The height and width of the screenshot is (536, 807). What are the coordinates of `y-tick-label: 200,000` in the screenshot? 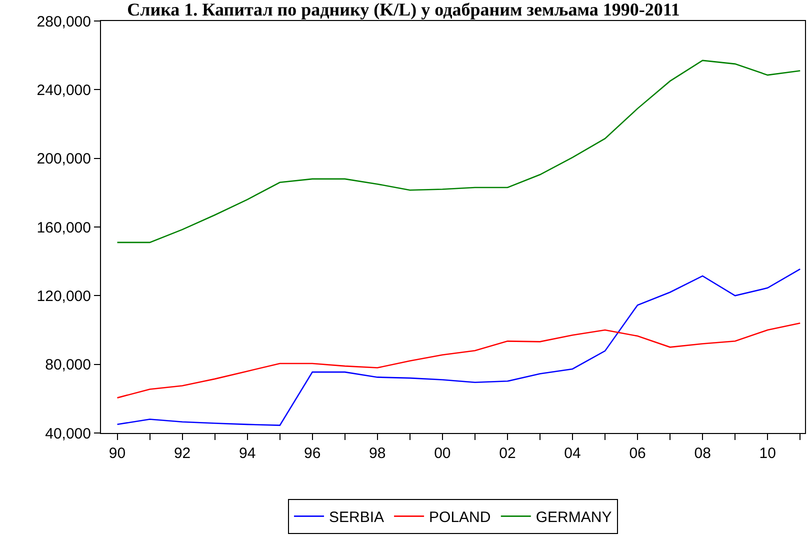 It's located at (63, 159).